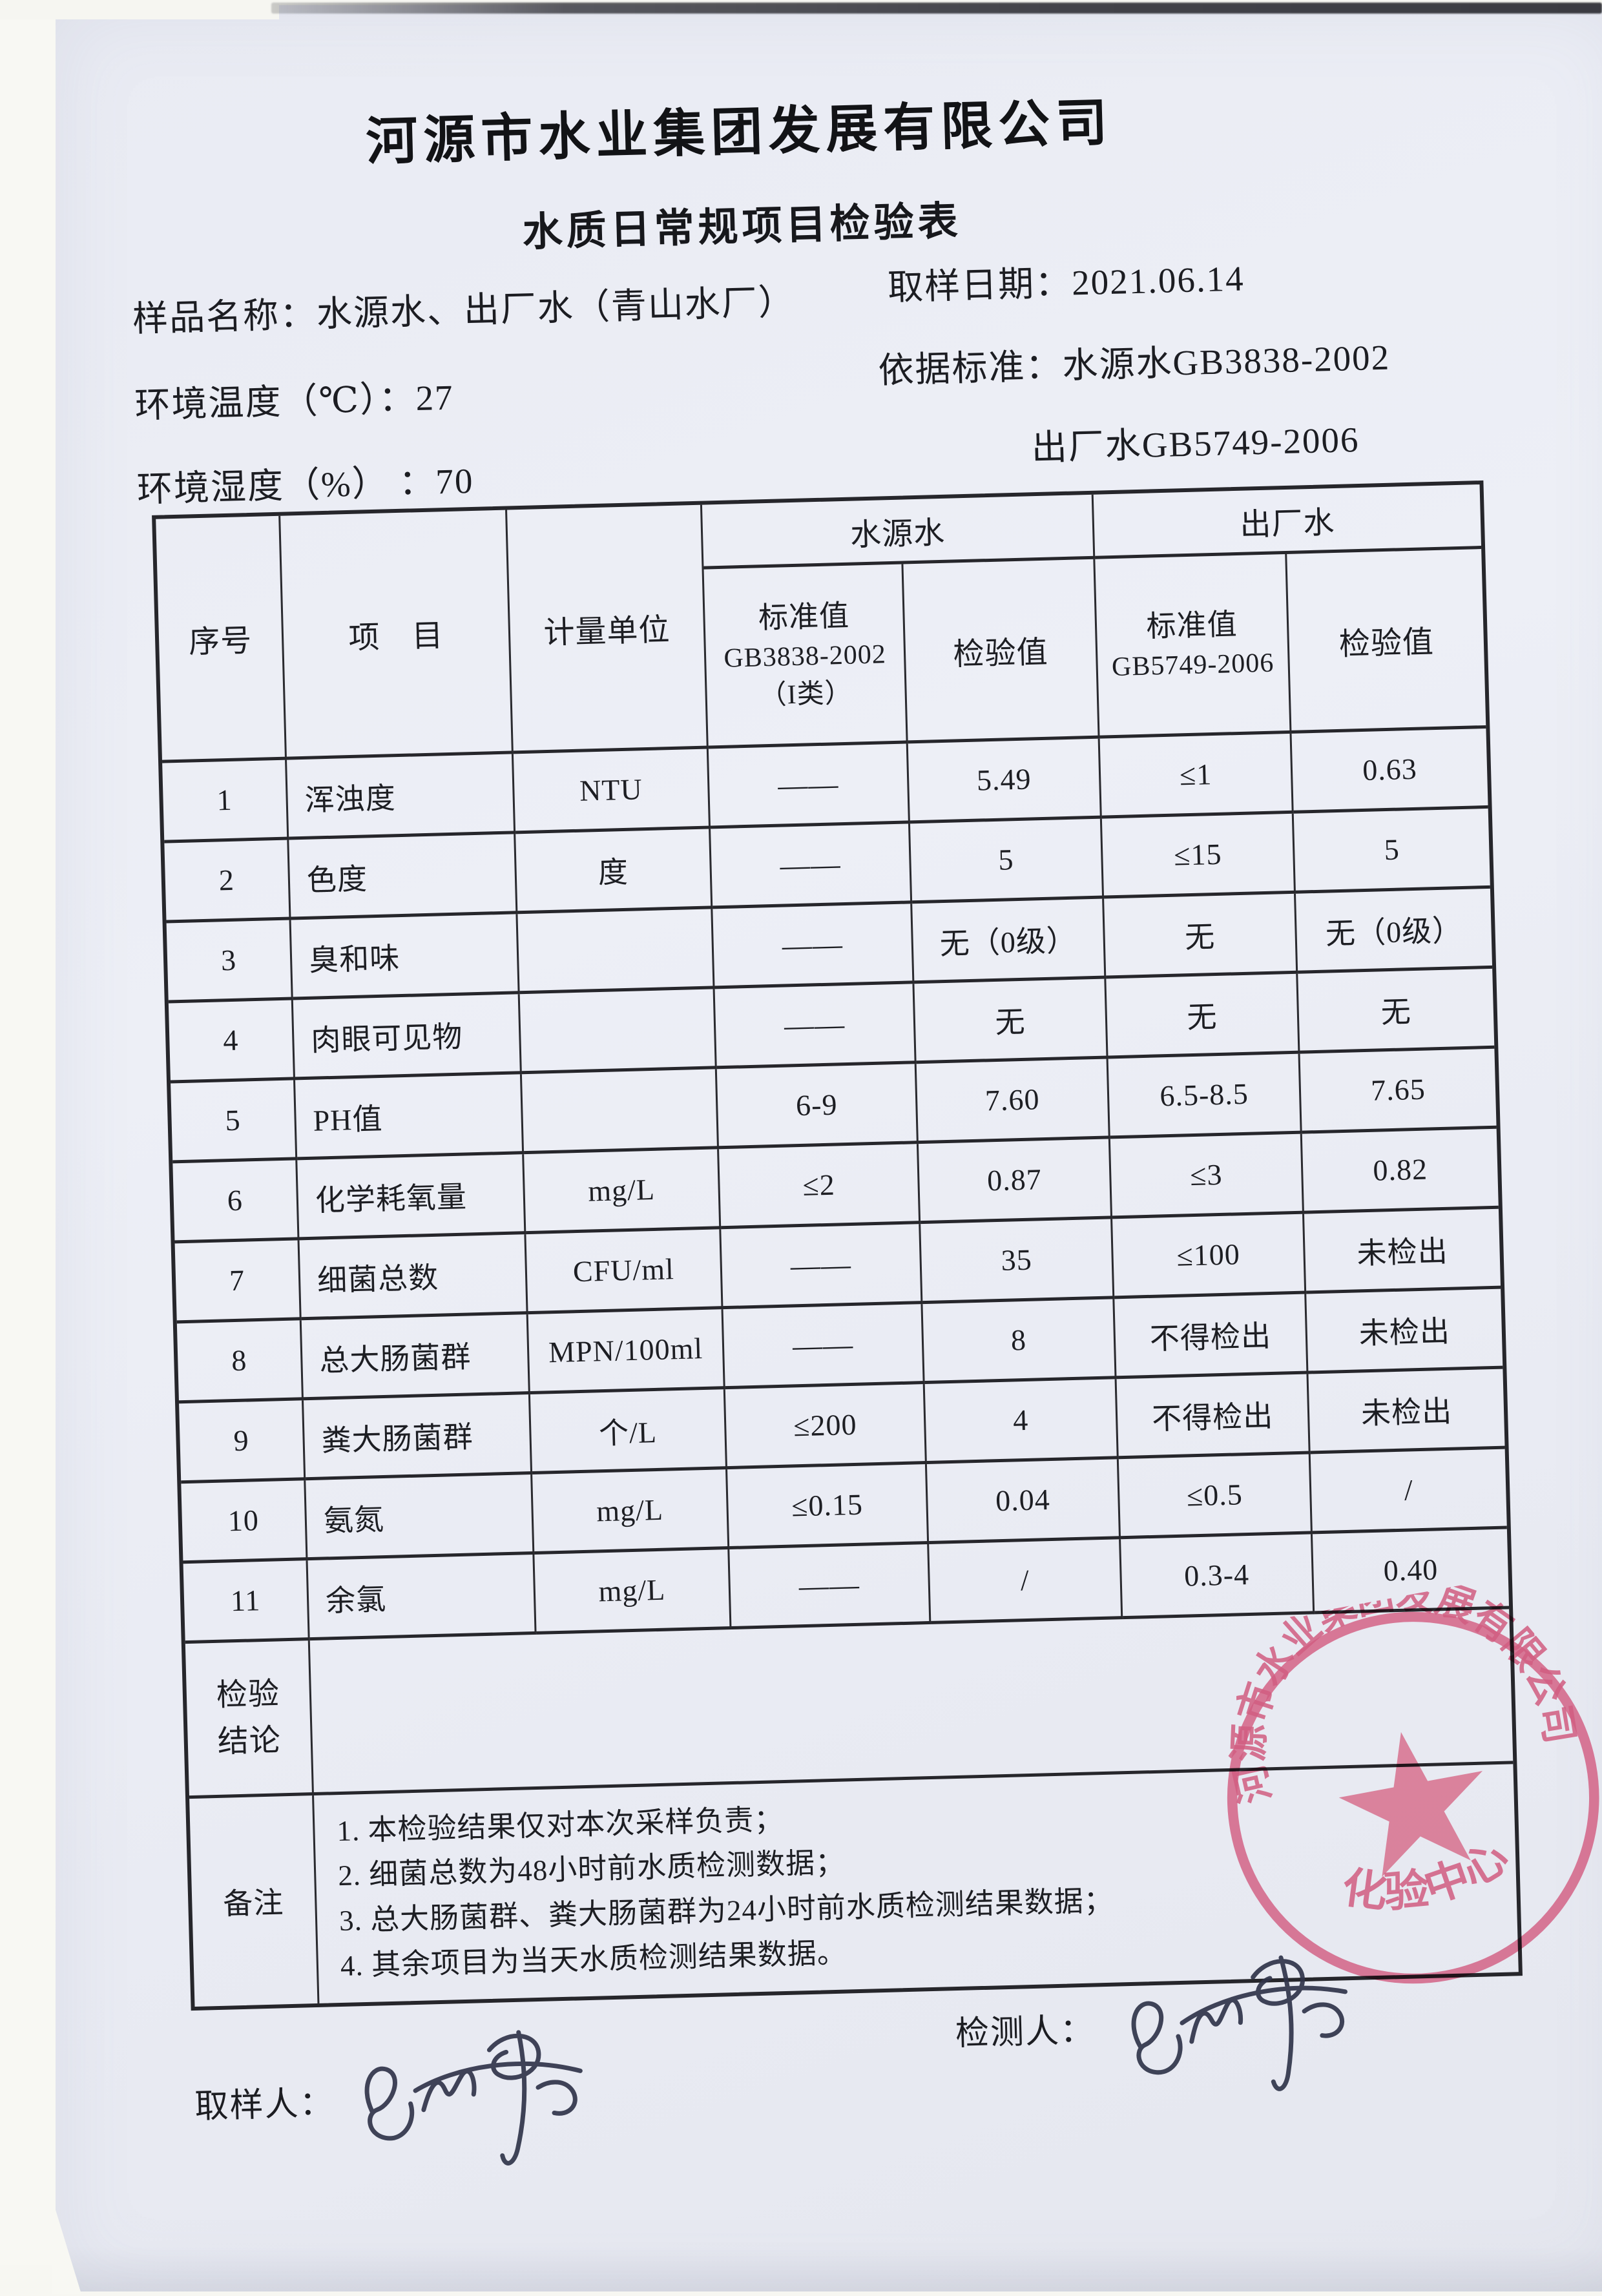  I want to click on svg-text: 化验中心, so click(1426, 1879).